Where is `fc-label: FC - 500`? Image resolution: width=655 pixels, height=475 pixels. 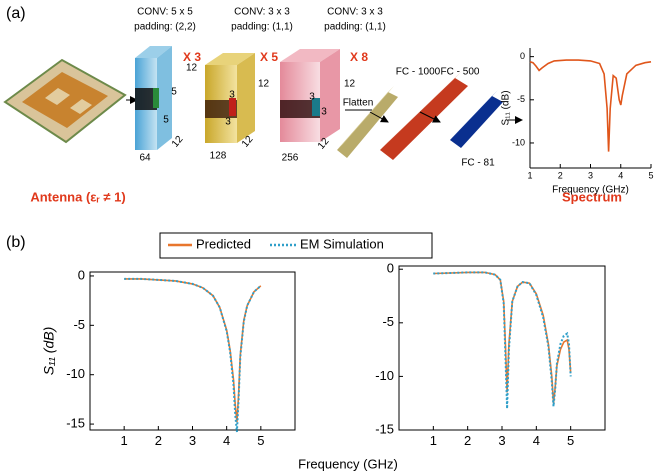 fc-label: FC - 500 is located at coordinates (460, 72).